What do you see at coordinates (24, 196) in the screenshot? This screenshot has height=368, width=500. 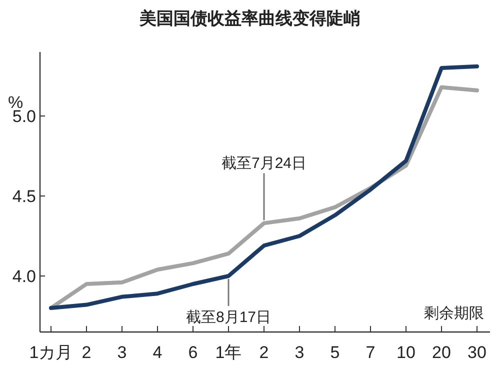 I see `y-tick-label: 4.5` at bounding box center [24, 196].